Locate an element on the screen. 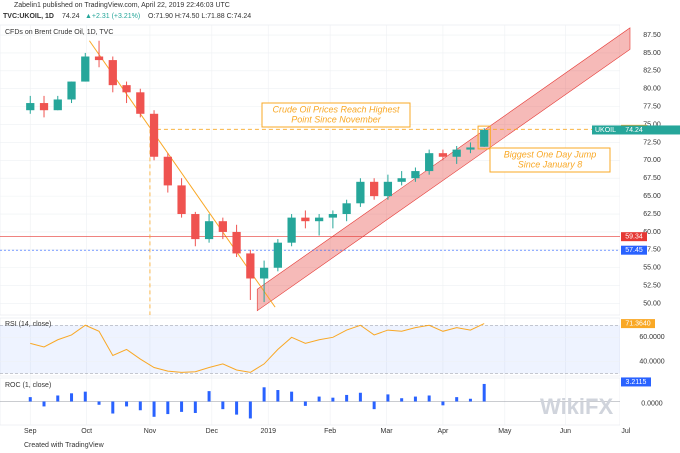  x-tick-label: Sep is located at coordinates (30, 431).